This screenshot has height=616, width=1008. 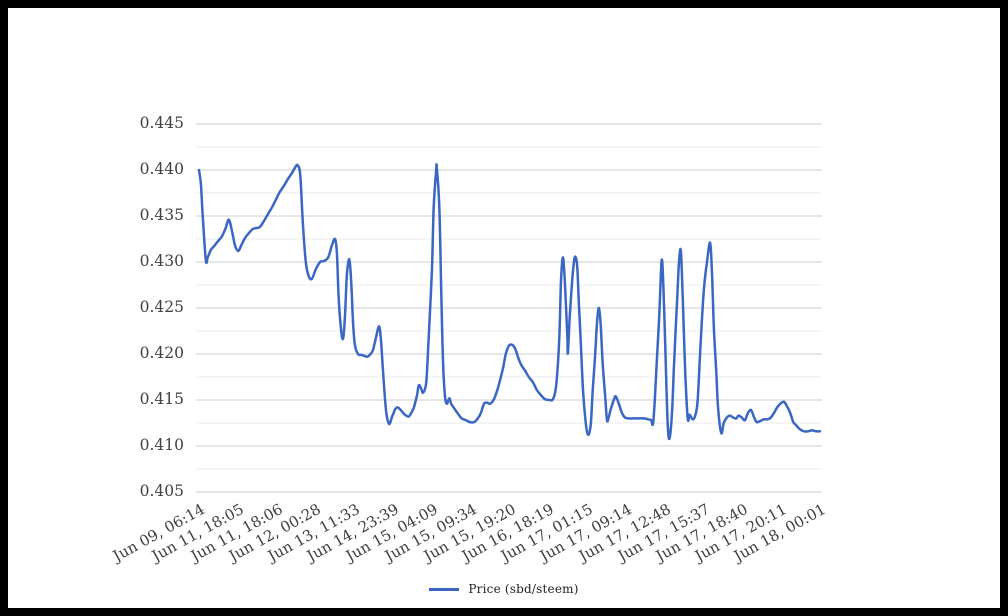 What do you see at coordinates (161, 491) in the screenshot?
I see `y-axis-tick-label: 0.405` at bounding box center [161, 491].